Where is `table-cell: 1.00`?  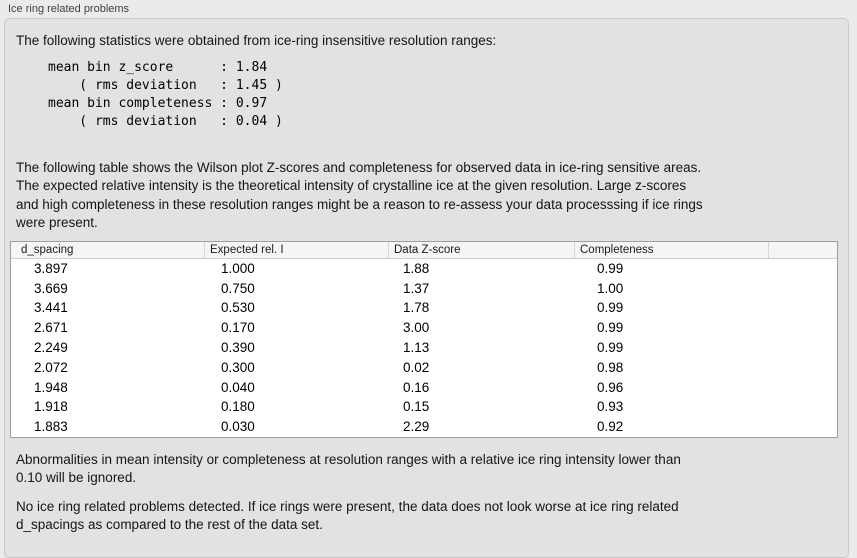 table-cell: 1.00 is located at coordinates (610, 288).